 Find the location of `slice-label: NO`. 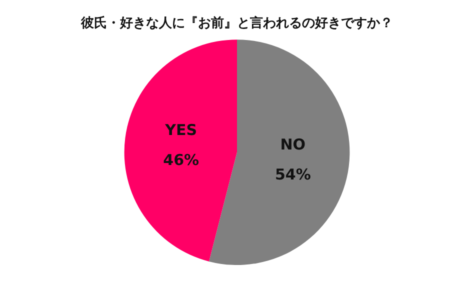

slice-label: NO is located at coordinates (293, 144).